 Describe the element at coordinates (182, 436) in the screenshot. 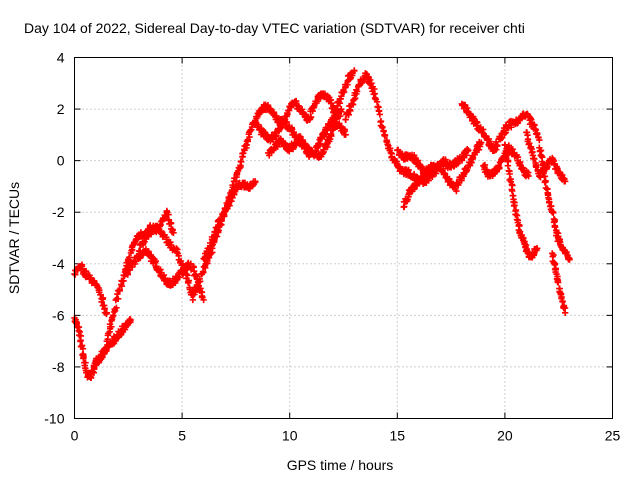

I see `x-tick-label: 5` at that location.